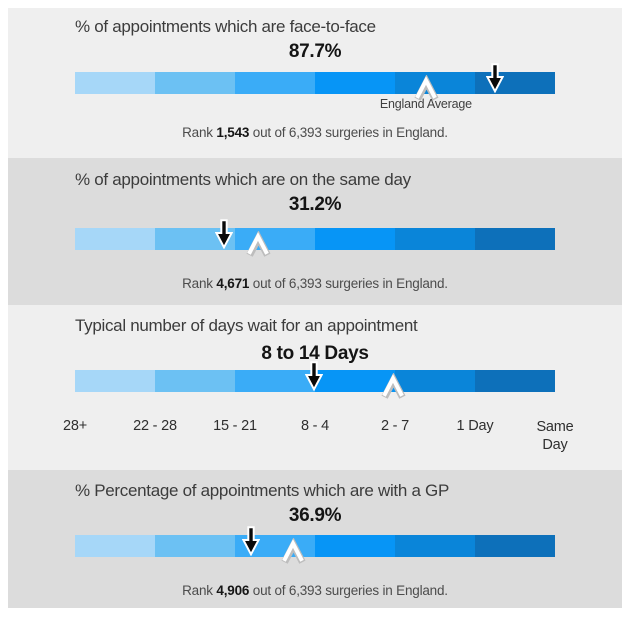 Image resolution: width=630 pixels, height=619 pixels. What do you see at coordinates (315, 353) in the screenshot?
I see `panel-value: 8 to 14 Days` at bounding box center [315, 353].